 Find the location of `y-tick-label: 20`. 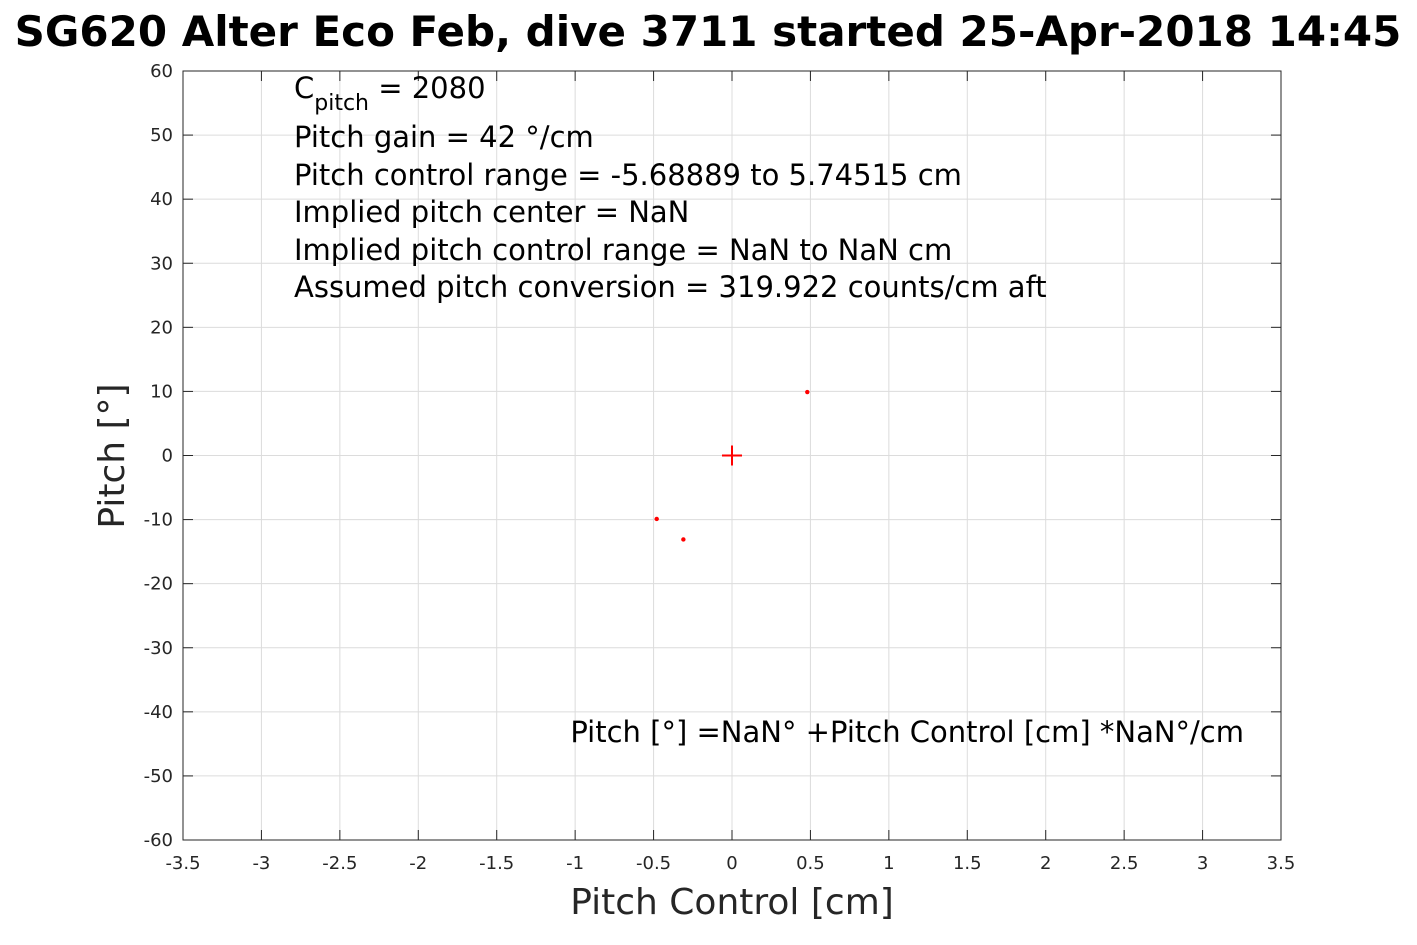

y-tick-label: 20 is located at coordinates (161, 327).